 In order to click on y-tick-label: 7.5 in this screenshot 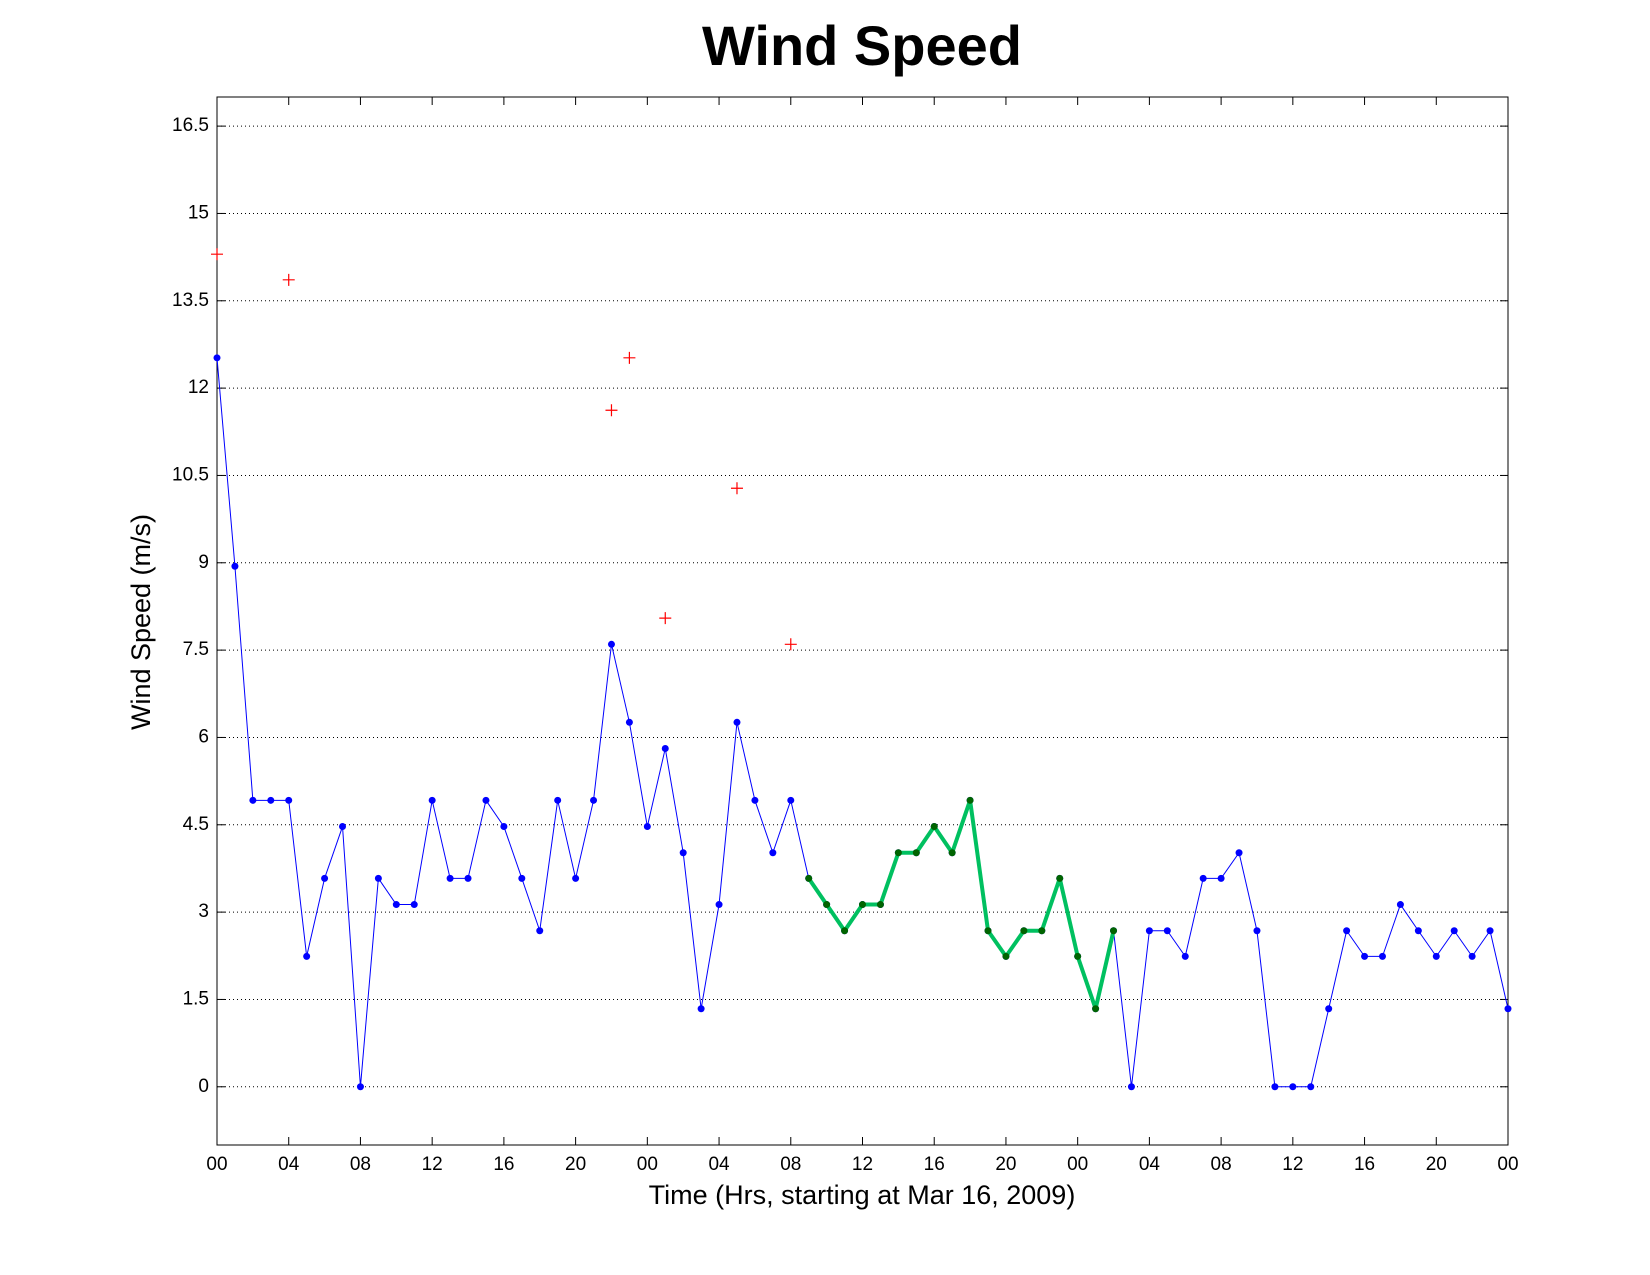, I will do `click(196, 649)`.